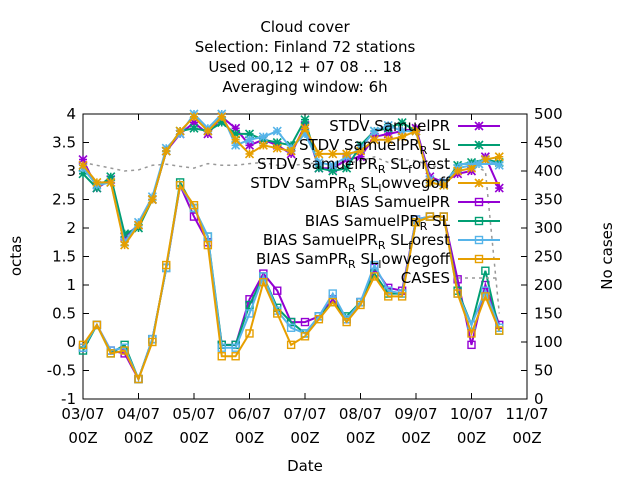  Describe the element at coordinates (304, 414) in the screenshot. I see `x-tick-label: 07/07` at that location.